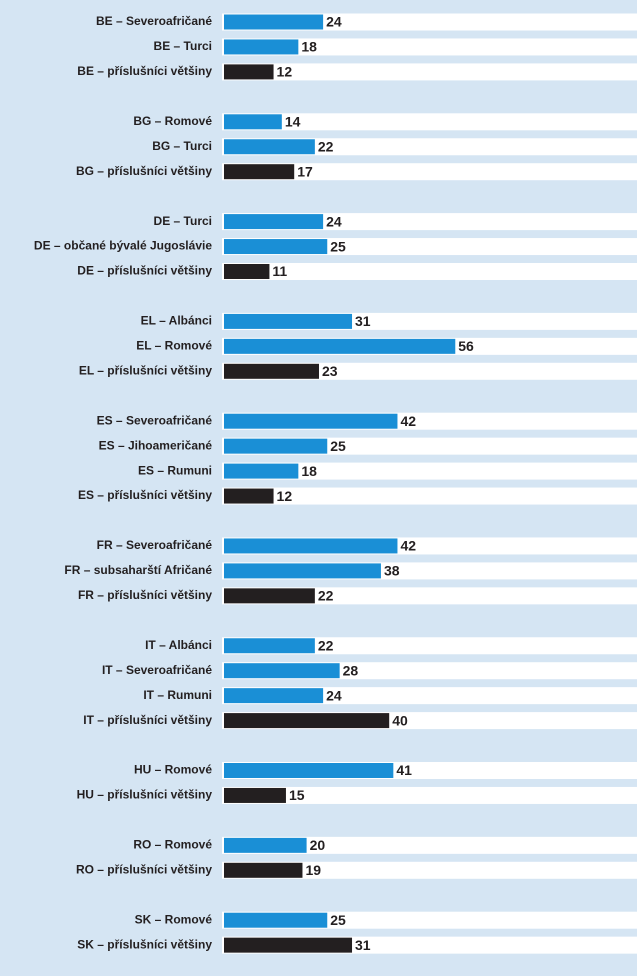  Describe the element at coordinates (466, 346) in the screenshot. I see `value-label: 56` at that location.